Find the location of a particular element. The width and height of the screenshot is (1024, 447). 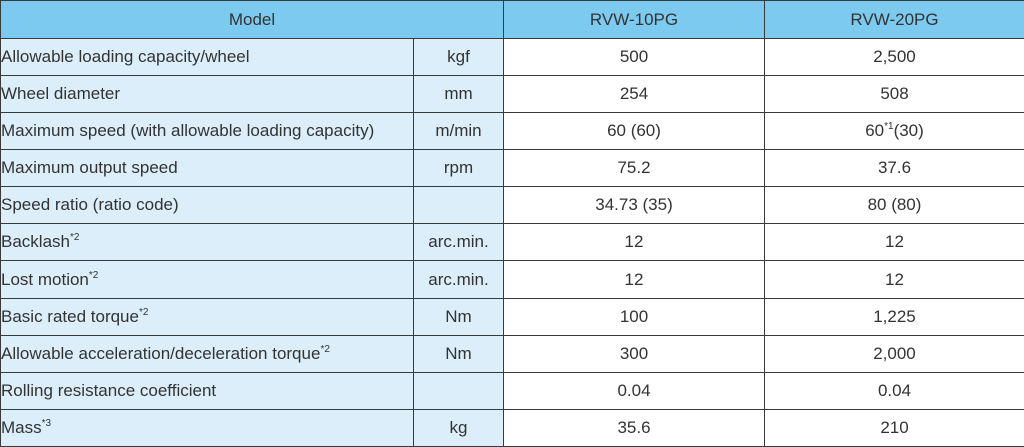

row-unit: m/min is located at coordinates (458, 131).